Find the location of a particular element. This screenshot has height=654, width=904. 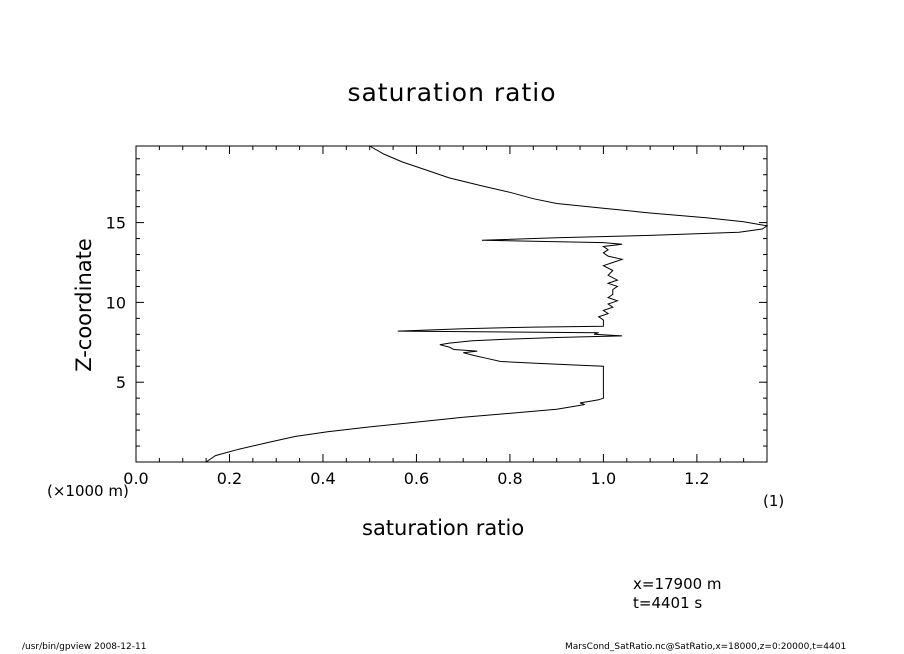

y-tick-label: 5 is located at coordinates (121, 382).